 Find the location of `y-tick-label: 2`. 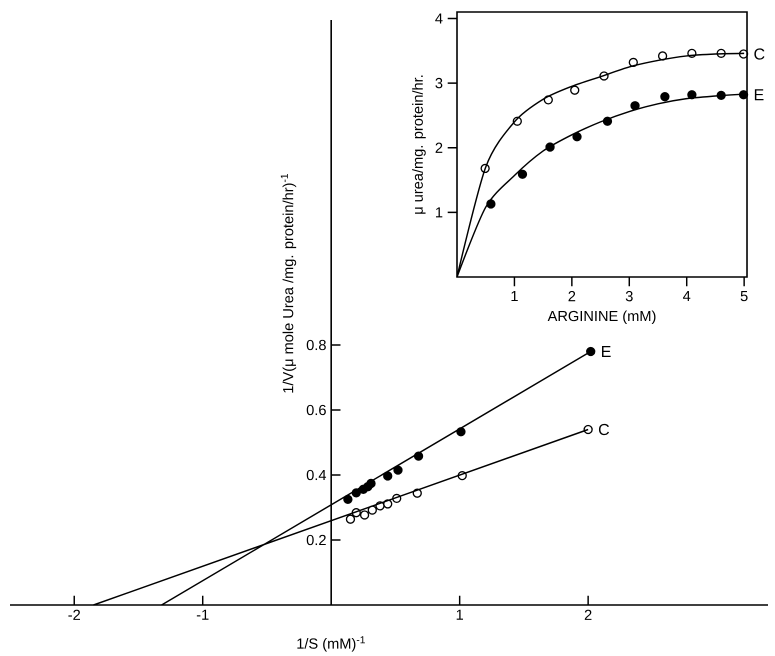

y-tick-label: 2 is located at coordinates (439, 147).